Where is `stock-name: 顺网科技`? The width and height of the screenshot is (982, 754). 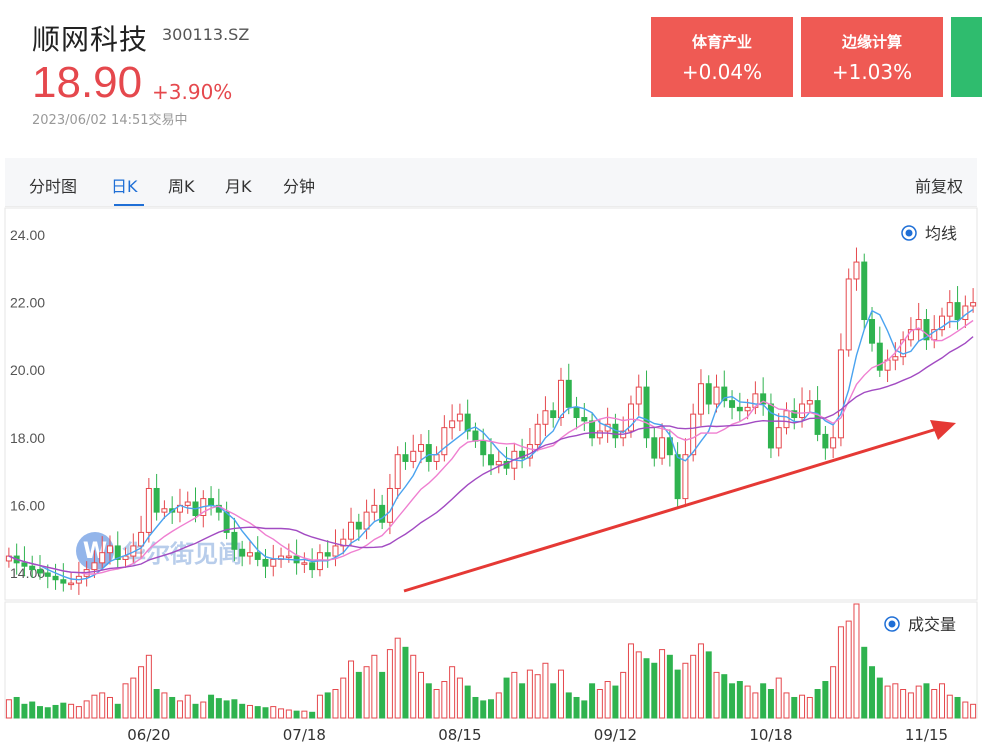
stock-name: 顺网科技 is located at coordinates (90, 39).